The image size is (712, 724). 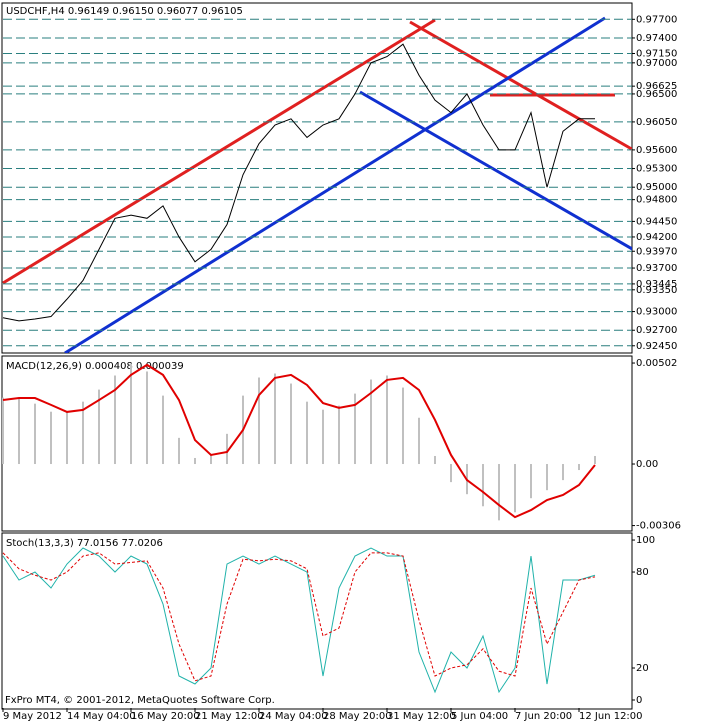 What do you see at coordinates (645, 540) in the screenshot?
I see `y-tick-label: 100` at bounding box center [645, 540].